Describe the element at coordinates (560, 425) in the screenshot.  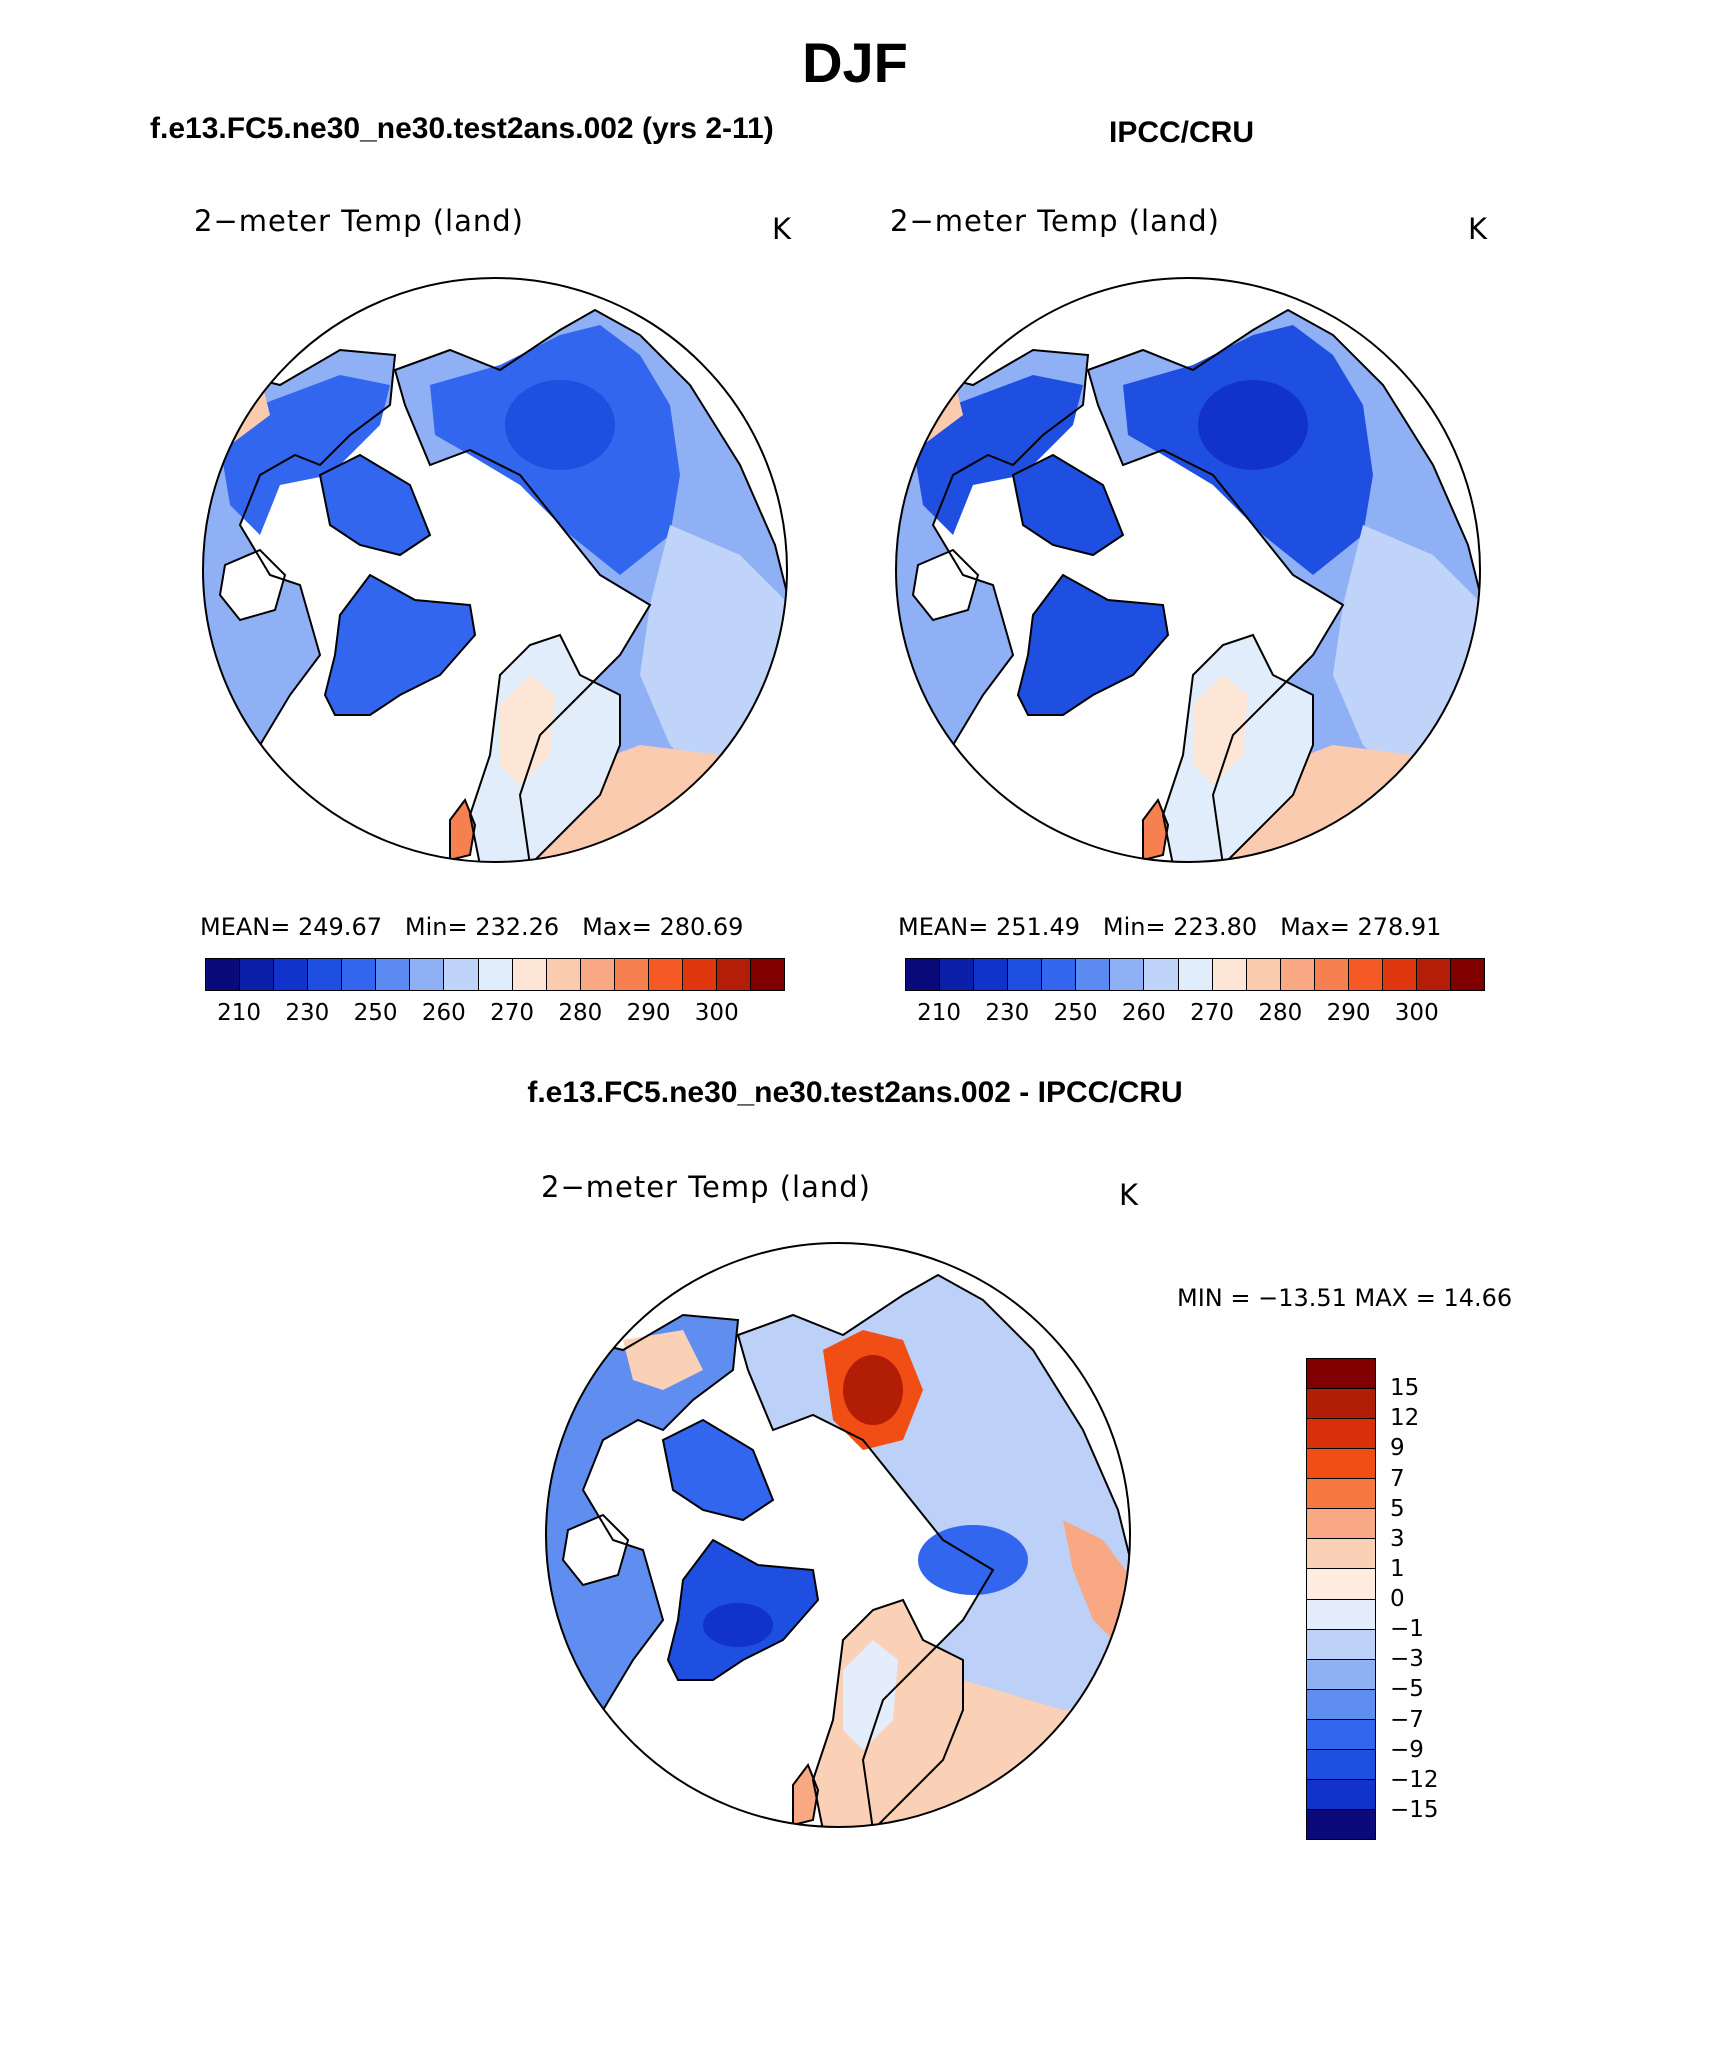
I see `land-siberia-core-fill` at that location.